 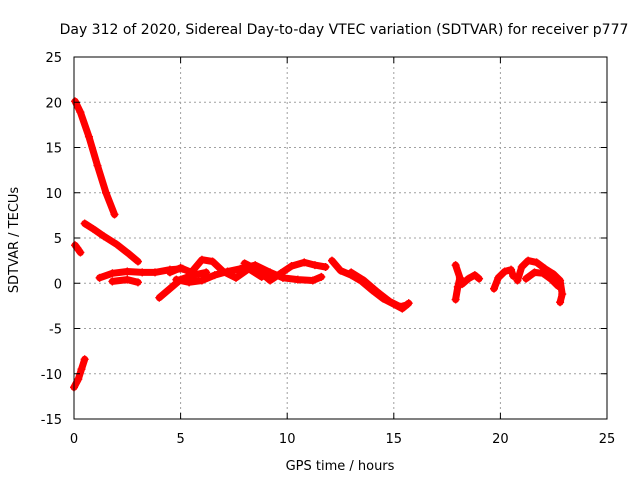 I want to click on y-tick-label: -5, so click(x=55, y=330).